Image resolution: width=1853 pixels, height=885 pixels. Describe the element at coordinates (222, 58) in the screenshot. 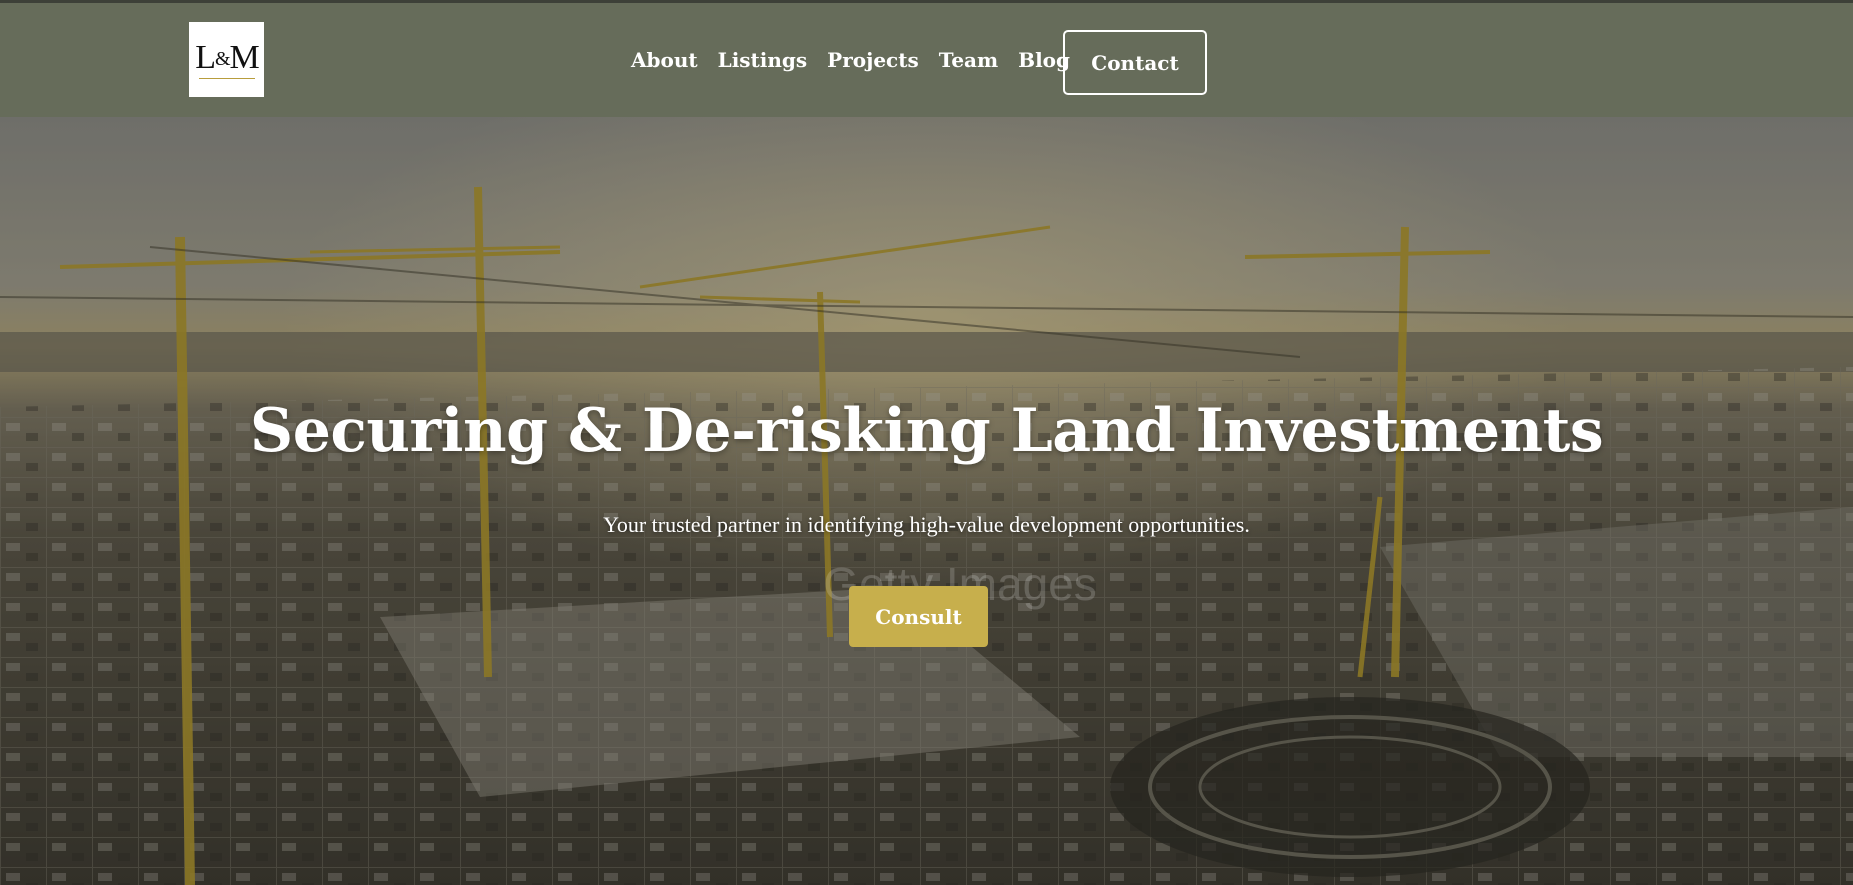

I see `logo-ampersand: &` at that location.